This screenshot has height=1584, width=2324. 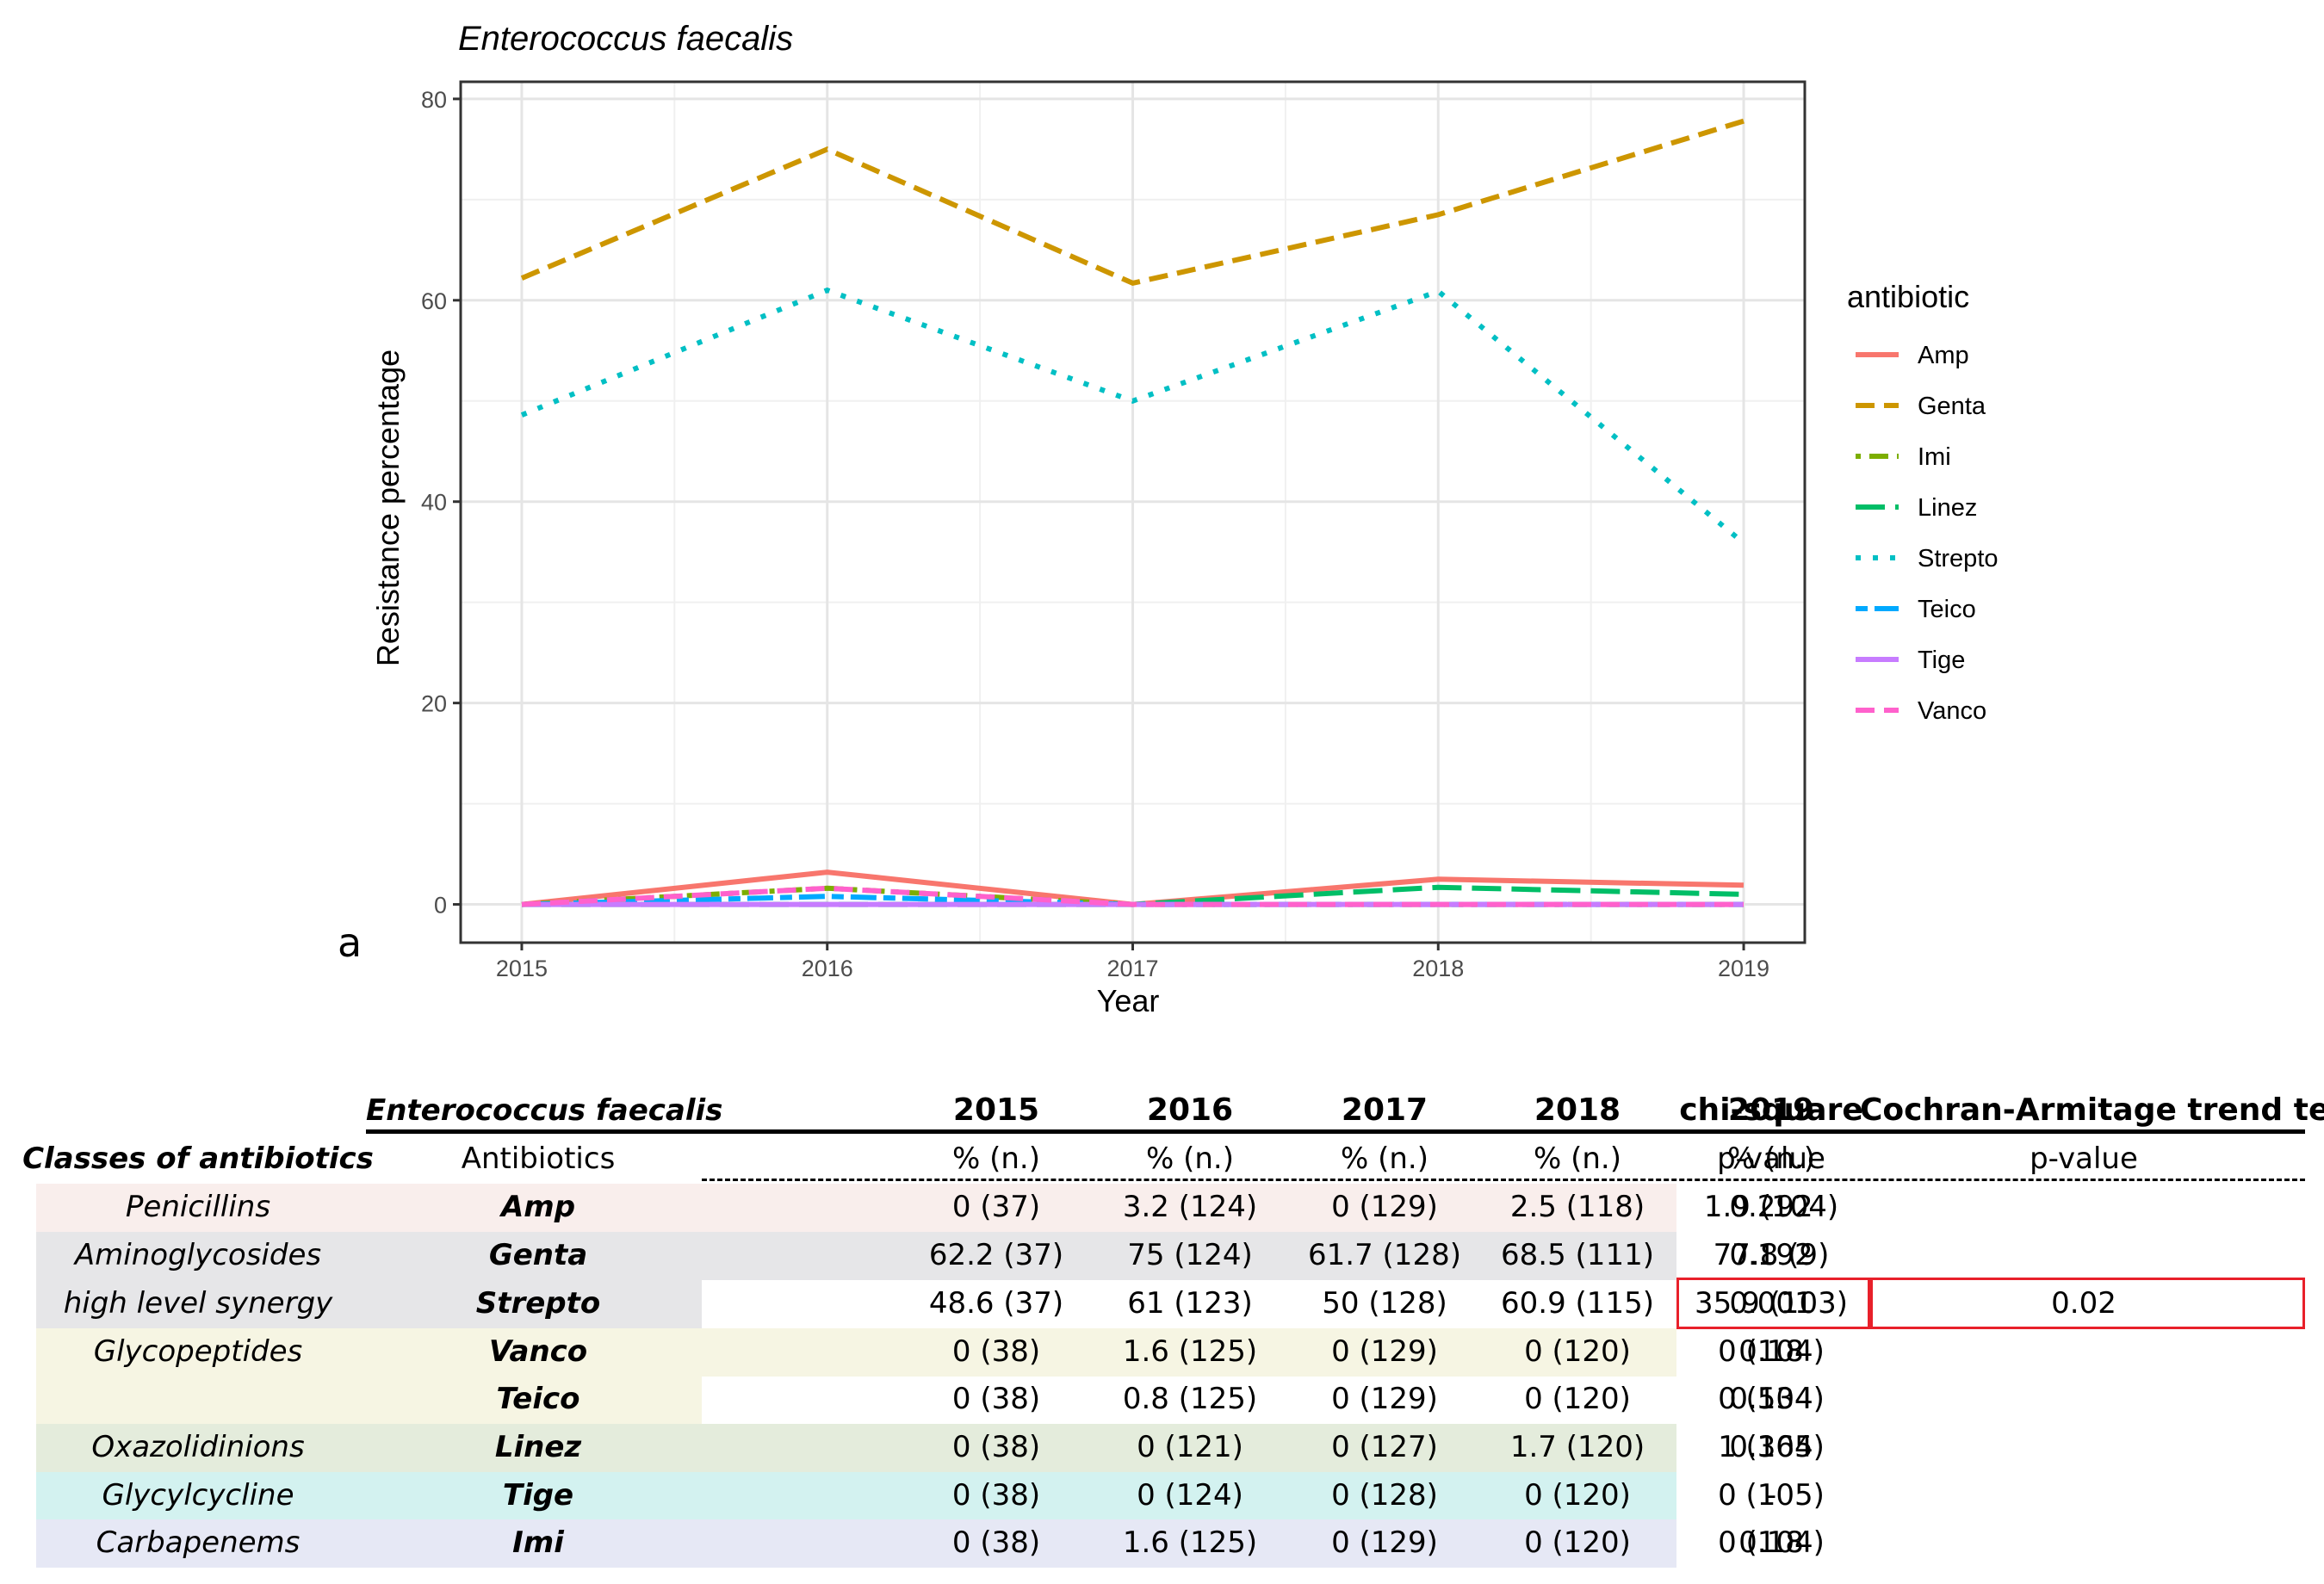 I want to click on x-tick-label: 2018, so click(x=1438, y=968).